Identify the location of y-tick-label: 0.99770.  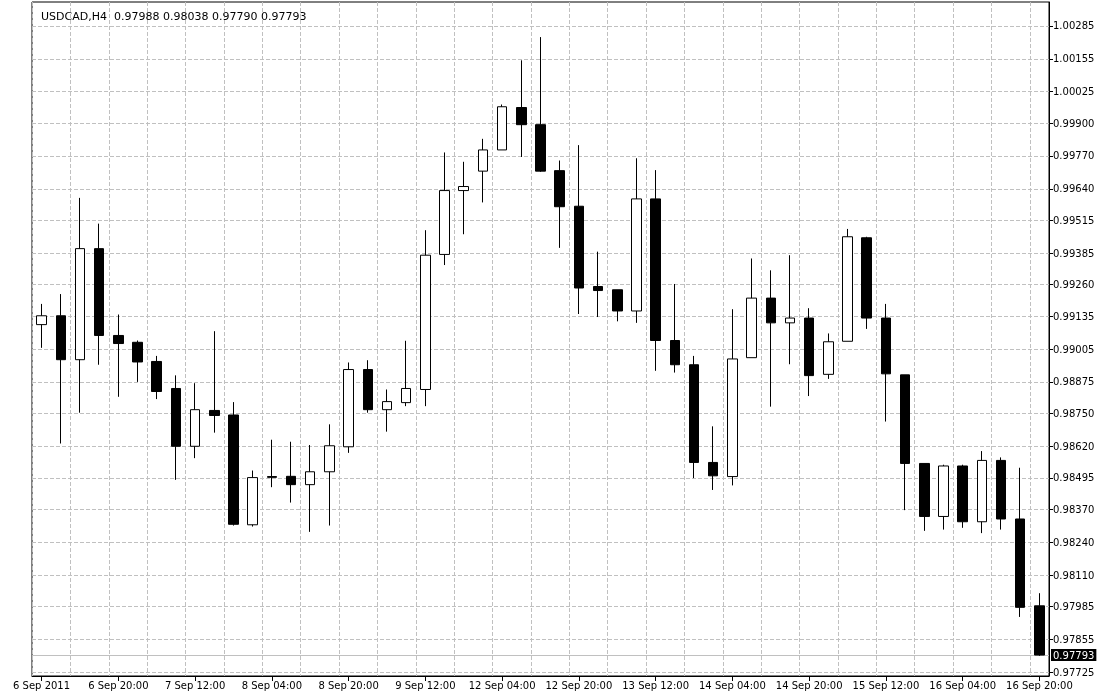
(1074, 156).